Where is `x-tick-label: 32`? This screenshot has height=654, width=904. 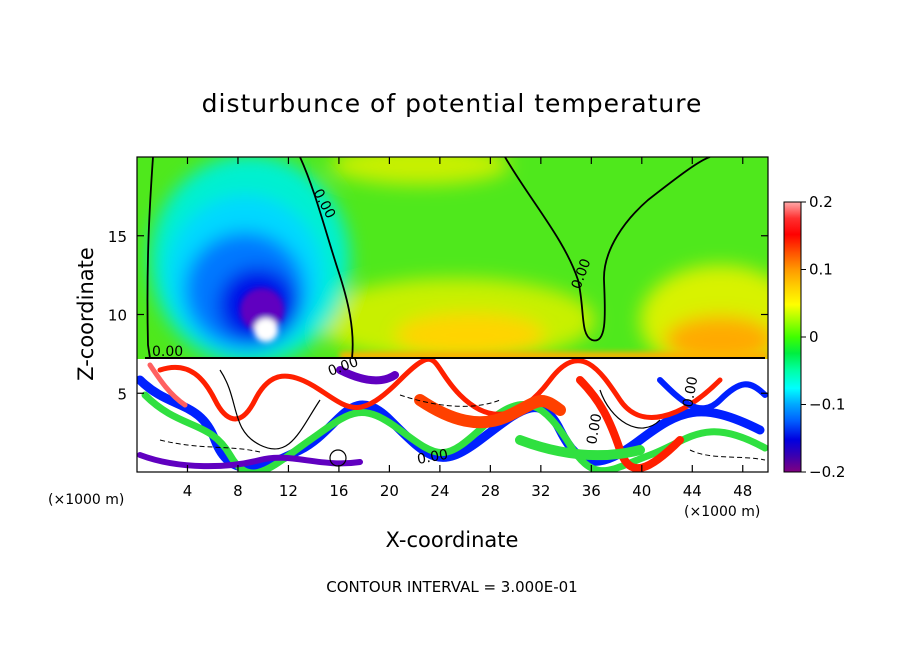 x-tick-label: 32 is located at coordinates (540, 491).